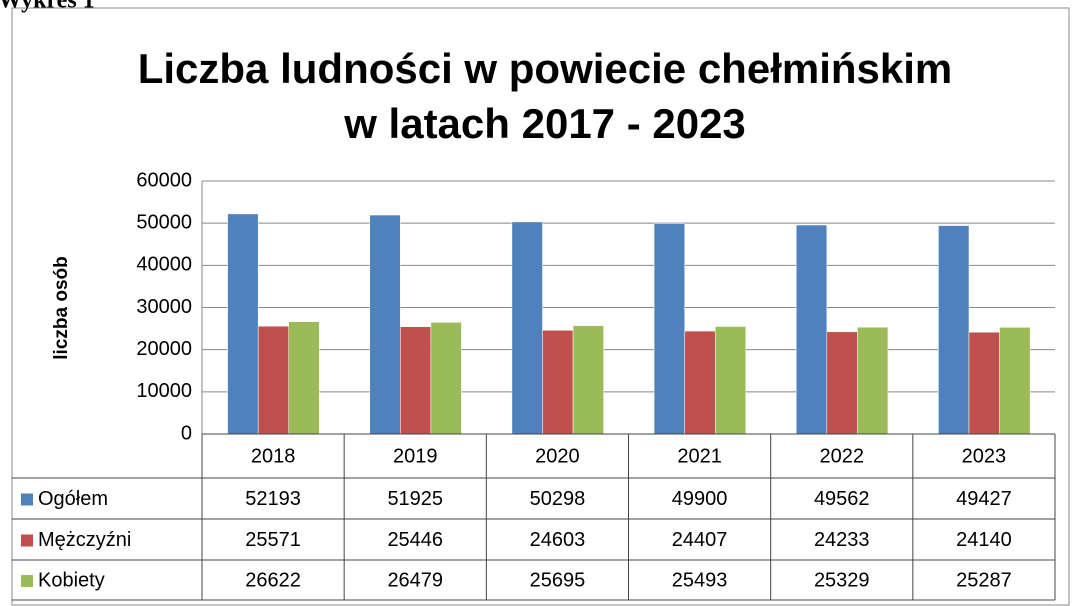 This screenshot has height=606, width=1072. What do you see at coordinates (164, 349) in the screenshot?
I see `y-tick-label: 20000` at bounding box center [164, 349].